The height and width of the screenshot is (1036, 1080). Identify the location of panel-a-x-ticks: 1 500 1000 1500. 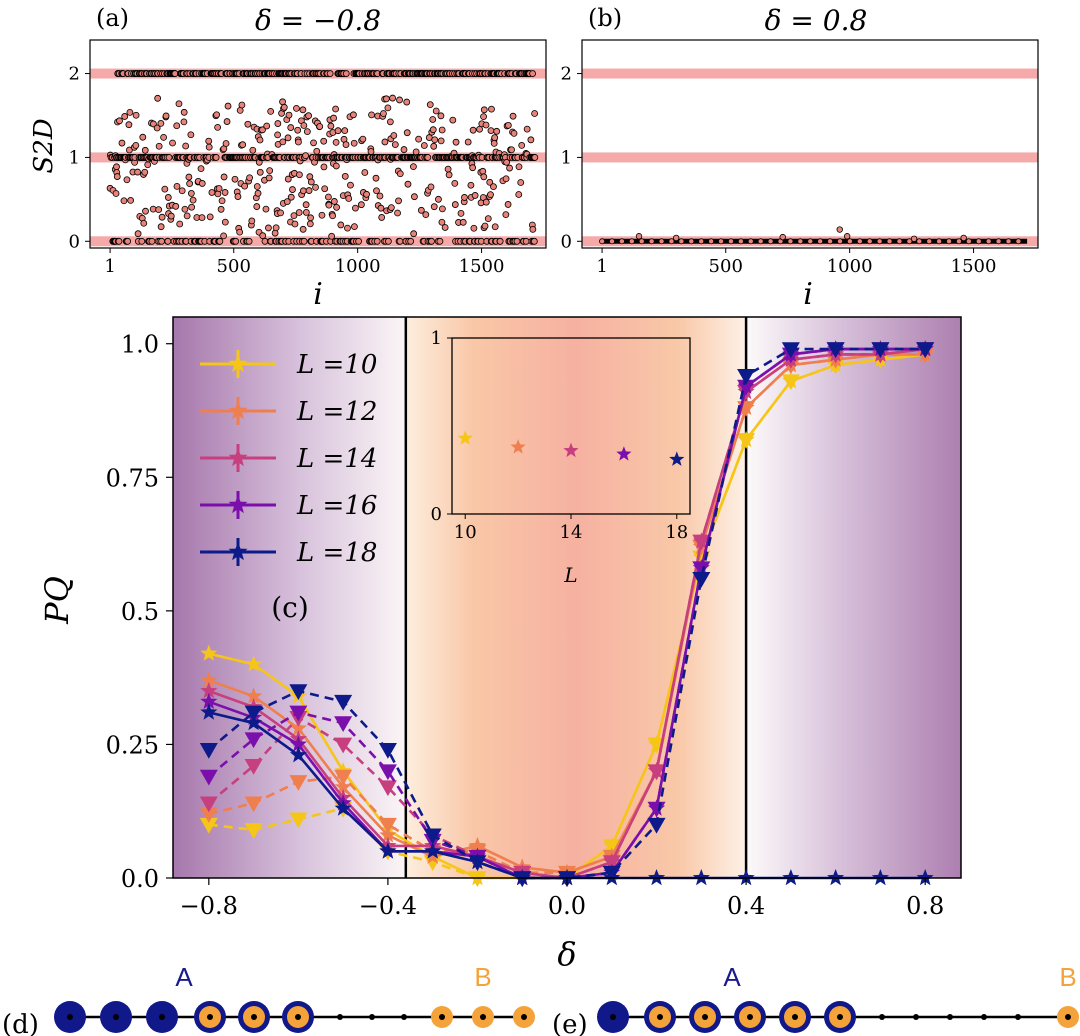
(304, 262).